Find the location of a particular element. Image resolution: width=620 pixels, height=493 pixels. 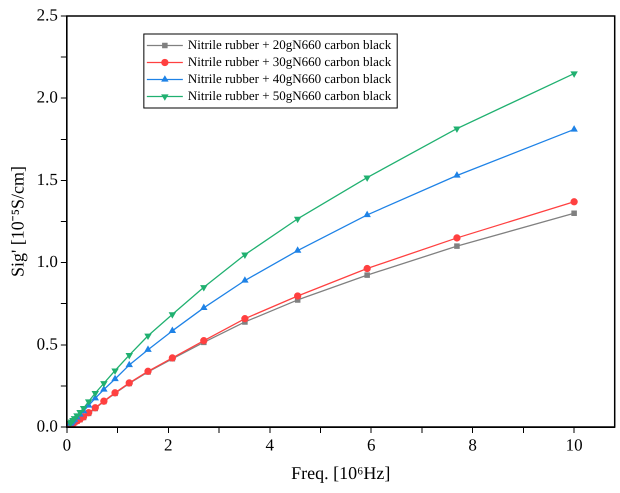

y-axis-title: Sig' [10⁻⁵S/cm] is located at coordinates (18, 222).